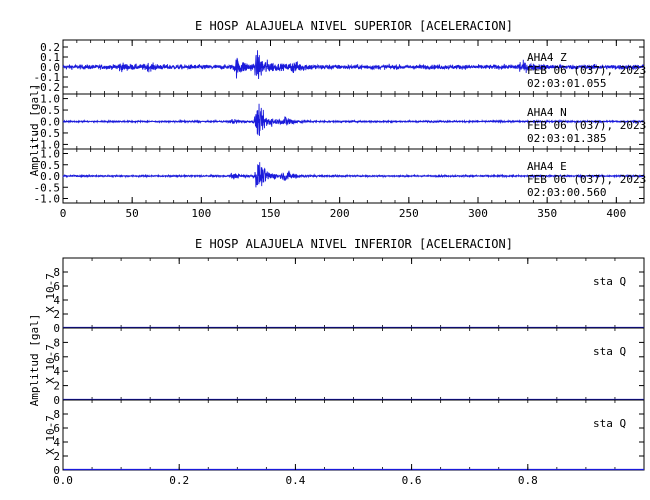 The height and width of the screenshot is (500, 650). I want to click on upper-waveform-AHA4-Z, so click(353, 65).